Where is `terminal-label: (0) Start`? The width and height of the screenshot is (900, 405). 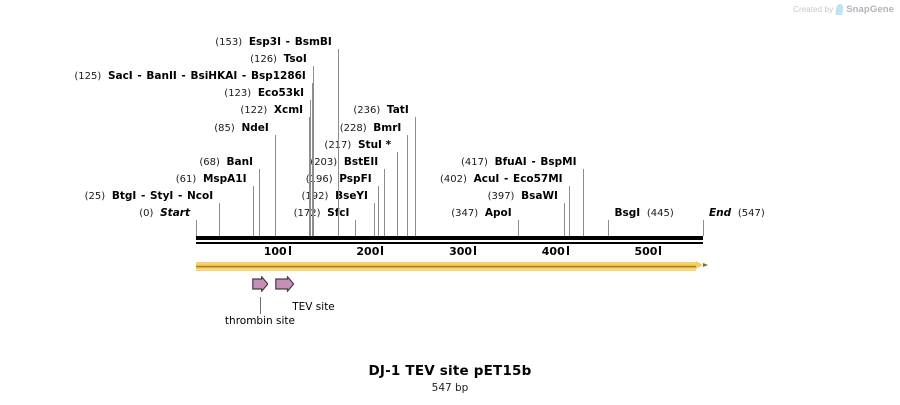
terminal-label: (0) Start is located at coordinates (164, 213).